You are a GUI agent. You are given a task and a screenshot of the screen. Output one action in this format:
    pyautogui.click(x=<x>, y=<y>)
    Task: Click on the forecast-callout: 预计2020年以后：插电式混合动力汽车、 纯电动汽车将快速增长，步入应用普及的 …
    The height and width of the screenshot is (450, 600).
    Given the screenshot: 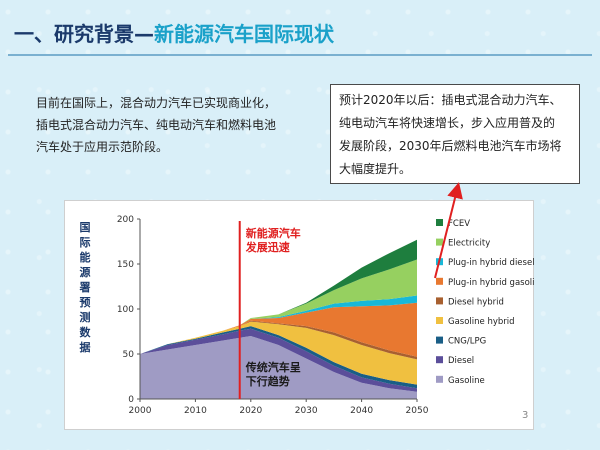 What is the action you would take?
    pyautogui.click(x=455, y=134)
    